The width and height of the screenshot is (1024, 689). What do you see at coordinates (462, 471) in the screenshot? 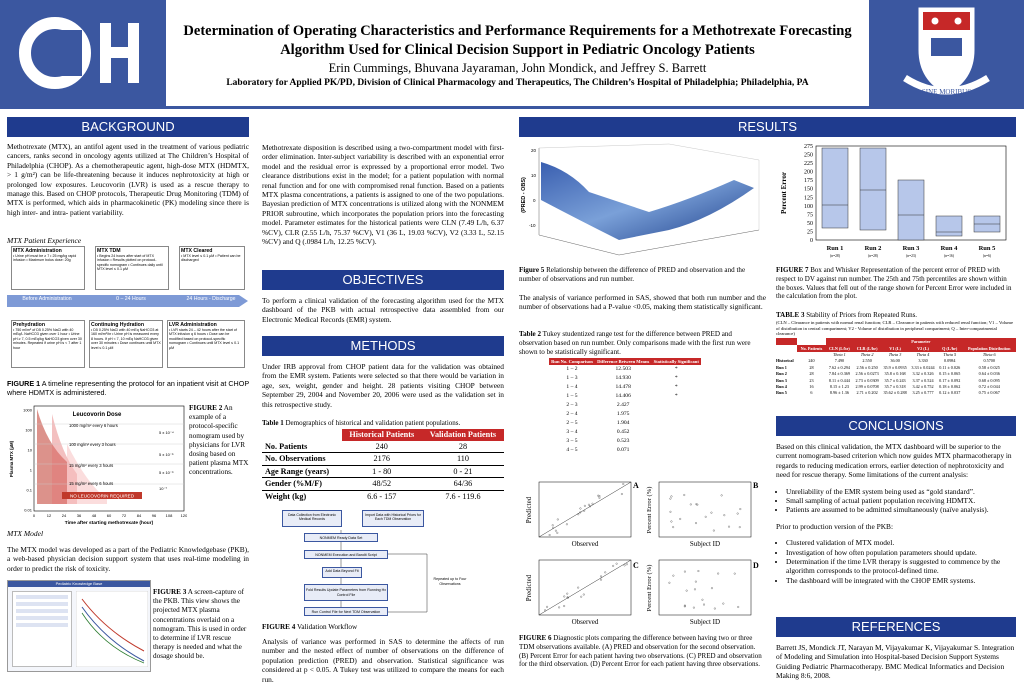
I see `demo-cell: 0 - 21` at bounding box center [462, 471].